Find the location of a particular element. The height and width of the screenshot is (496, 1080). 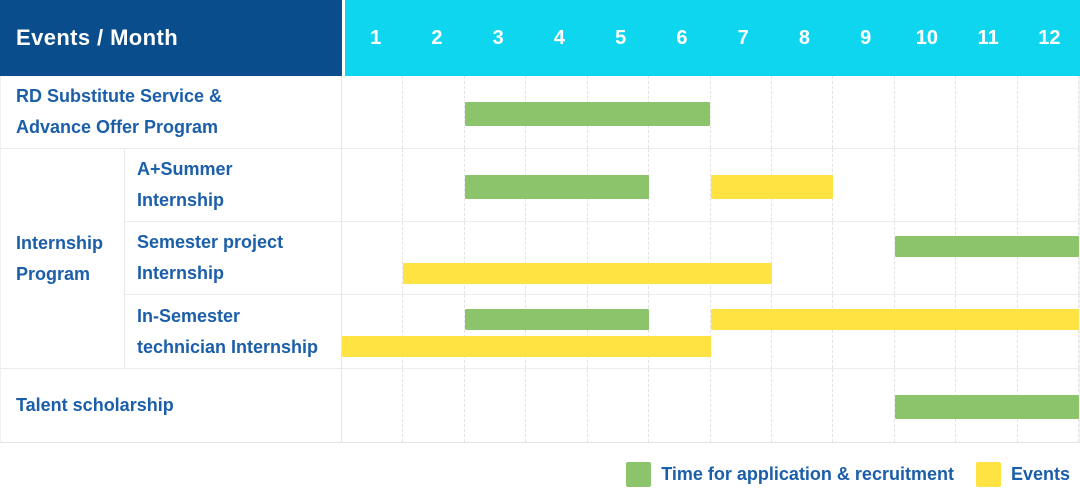

row-label-line: A+Summer is located at coordinates (185, 169).